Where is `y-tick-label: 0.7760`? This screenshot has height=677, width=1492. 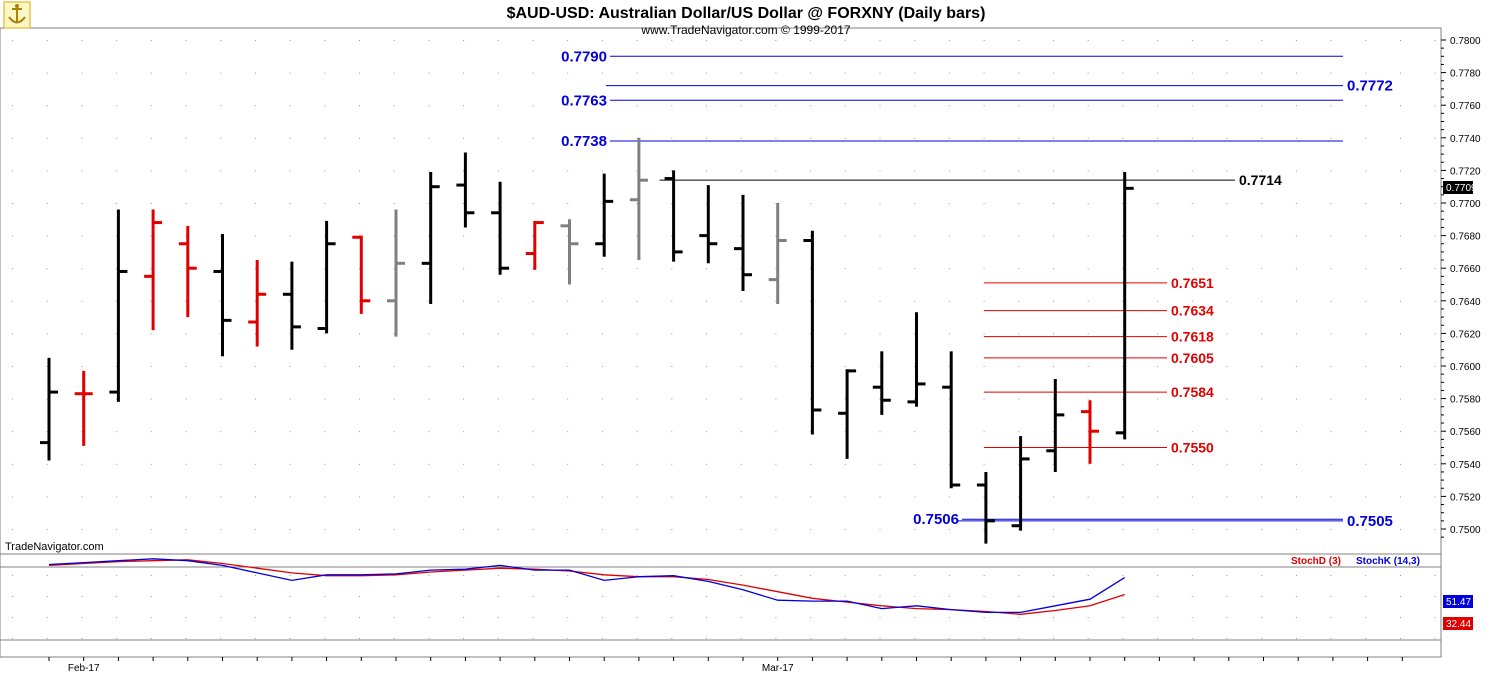
y-tick-label: 0.7760 is located at coordinates (1465, 106).